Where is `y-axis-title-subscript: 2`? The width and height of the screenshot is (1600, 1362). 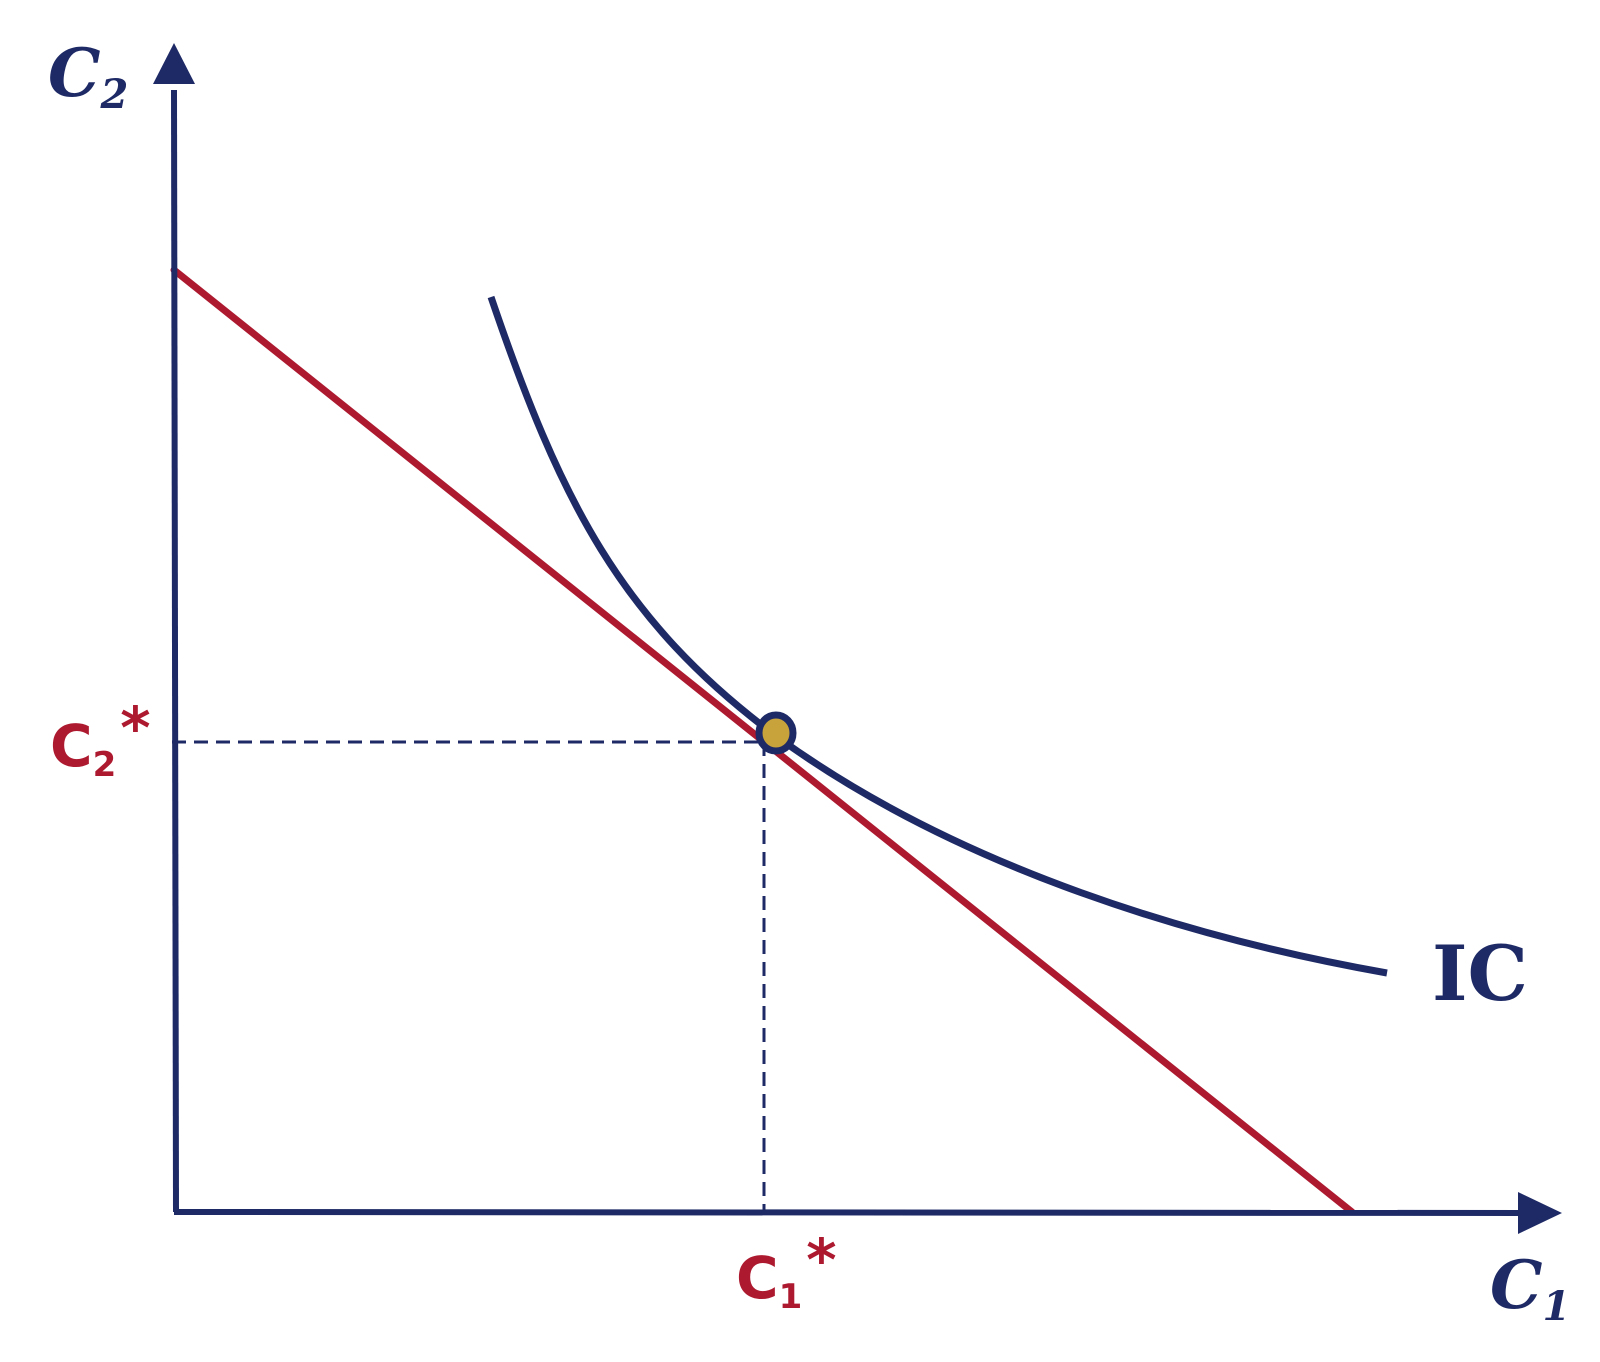 y-axis-title-subscript: 2 is located at coordinates (114, 94).